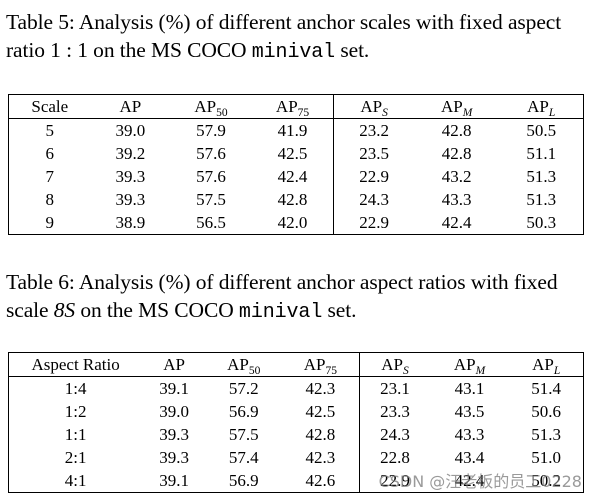 The height and width of the screenshot is (498, 594). Describe the element at coordinates (292, 223) in the screenshot. I see `cell-ap75: 42.0` at that location.